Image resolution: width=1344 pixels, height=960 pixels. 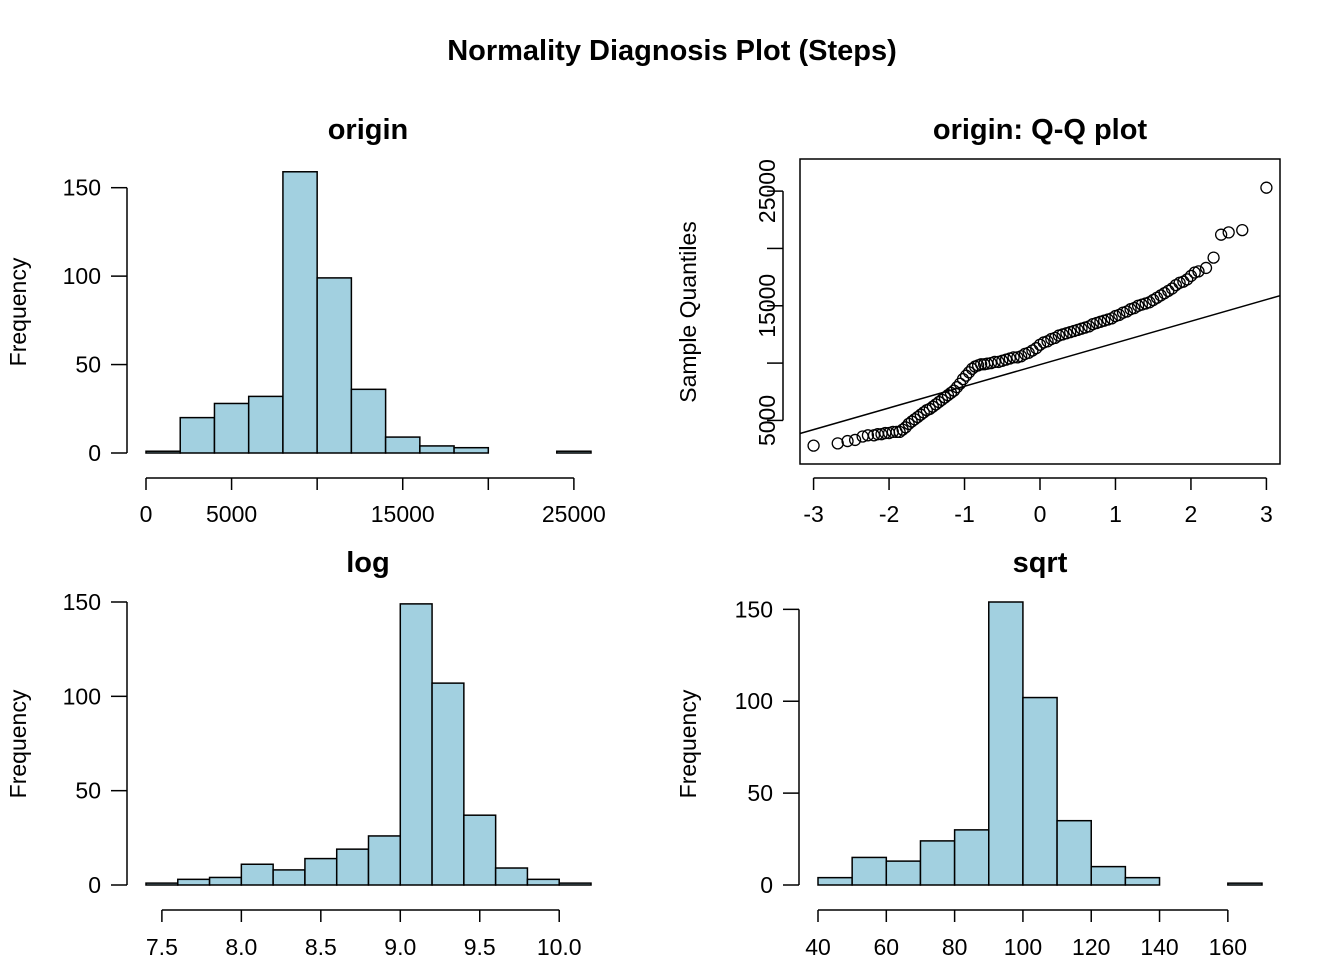 What do you see at coordinates (1159, 947) in the screenshot?
I see `x-tick-label: 140` at bounding box center [1159, 947].